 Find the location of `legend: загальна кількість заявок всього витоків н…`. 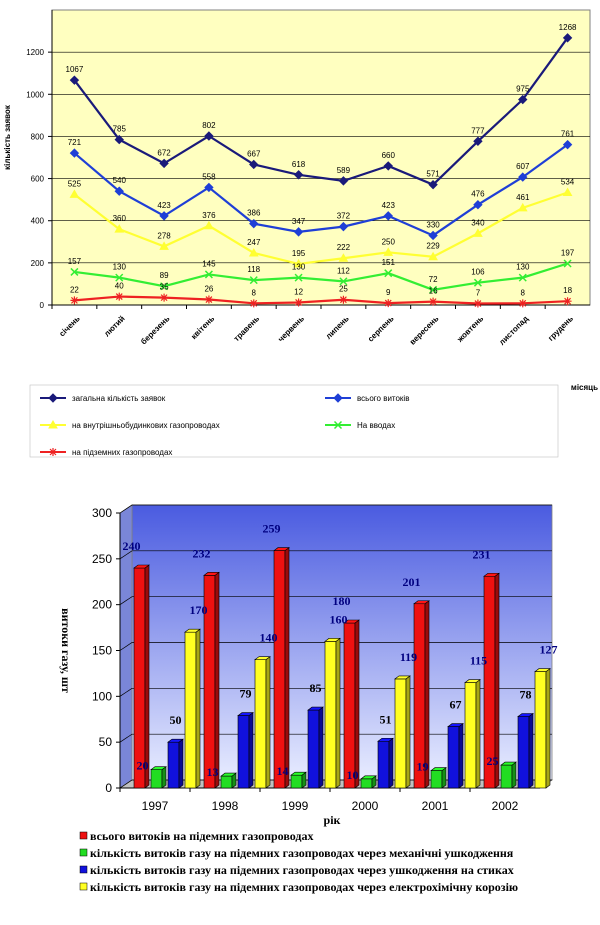

legend: загальна кількість заявок всього витоків н… is located at coordinates (294, 421).